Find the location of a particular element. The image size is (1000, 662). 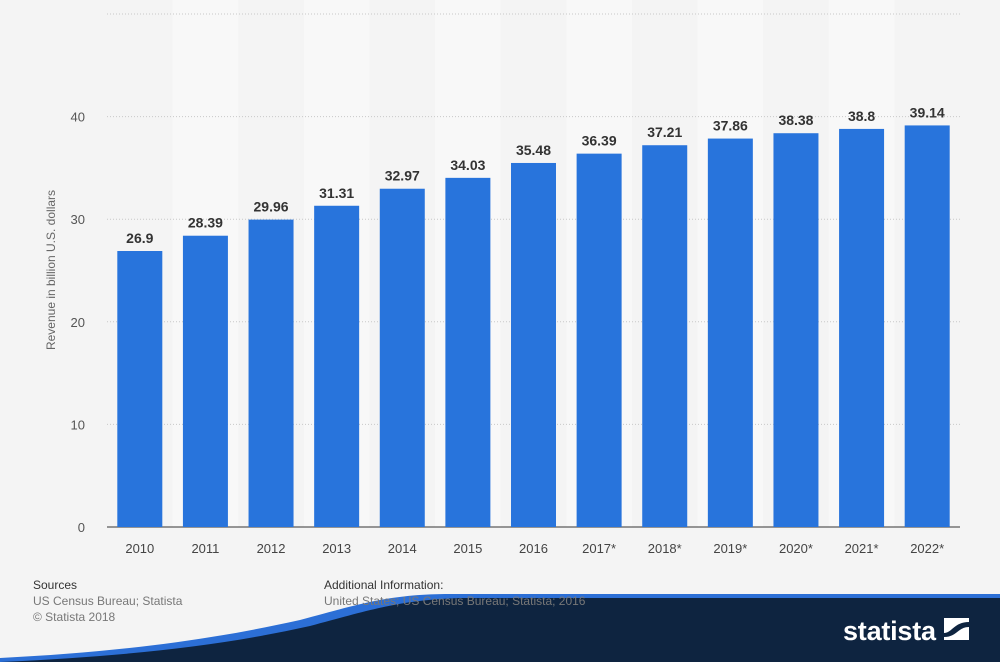

sources-line: US Census Bureau; Statista is located at coordinates (108, 601).